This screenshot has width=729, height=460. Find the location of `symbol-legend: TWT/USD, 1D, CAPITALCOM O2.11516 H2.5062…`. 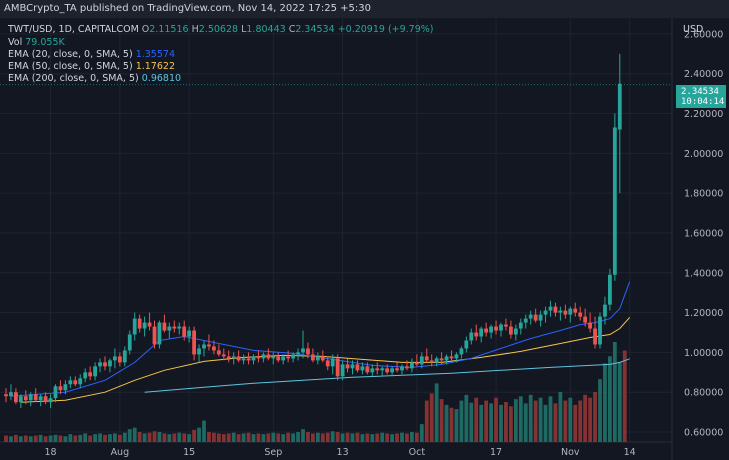

symbol-legend: TWT/USD, 1D, CAPITALCOM O2.11516 H2.5062… is located at coordinates (221, 29).